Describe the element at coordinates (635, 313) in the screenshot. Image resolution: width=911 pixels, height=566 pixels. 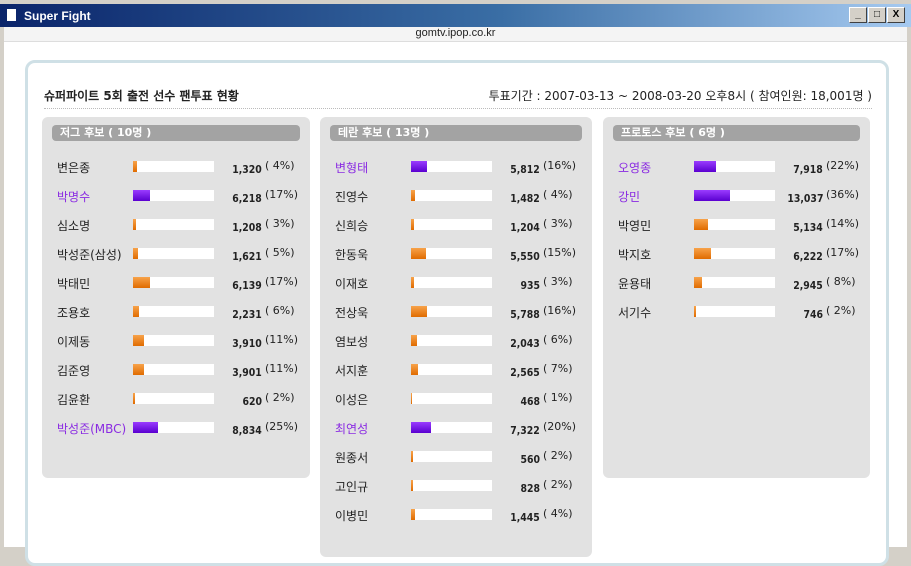
I see `candidate-name: 서기수` at that location.